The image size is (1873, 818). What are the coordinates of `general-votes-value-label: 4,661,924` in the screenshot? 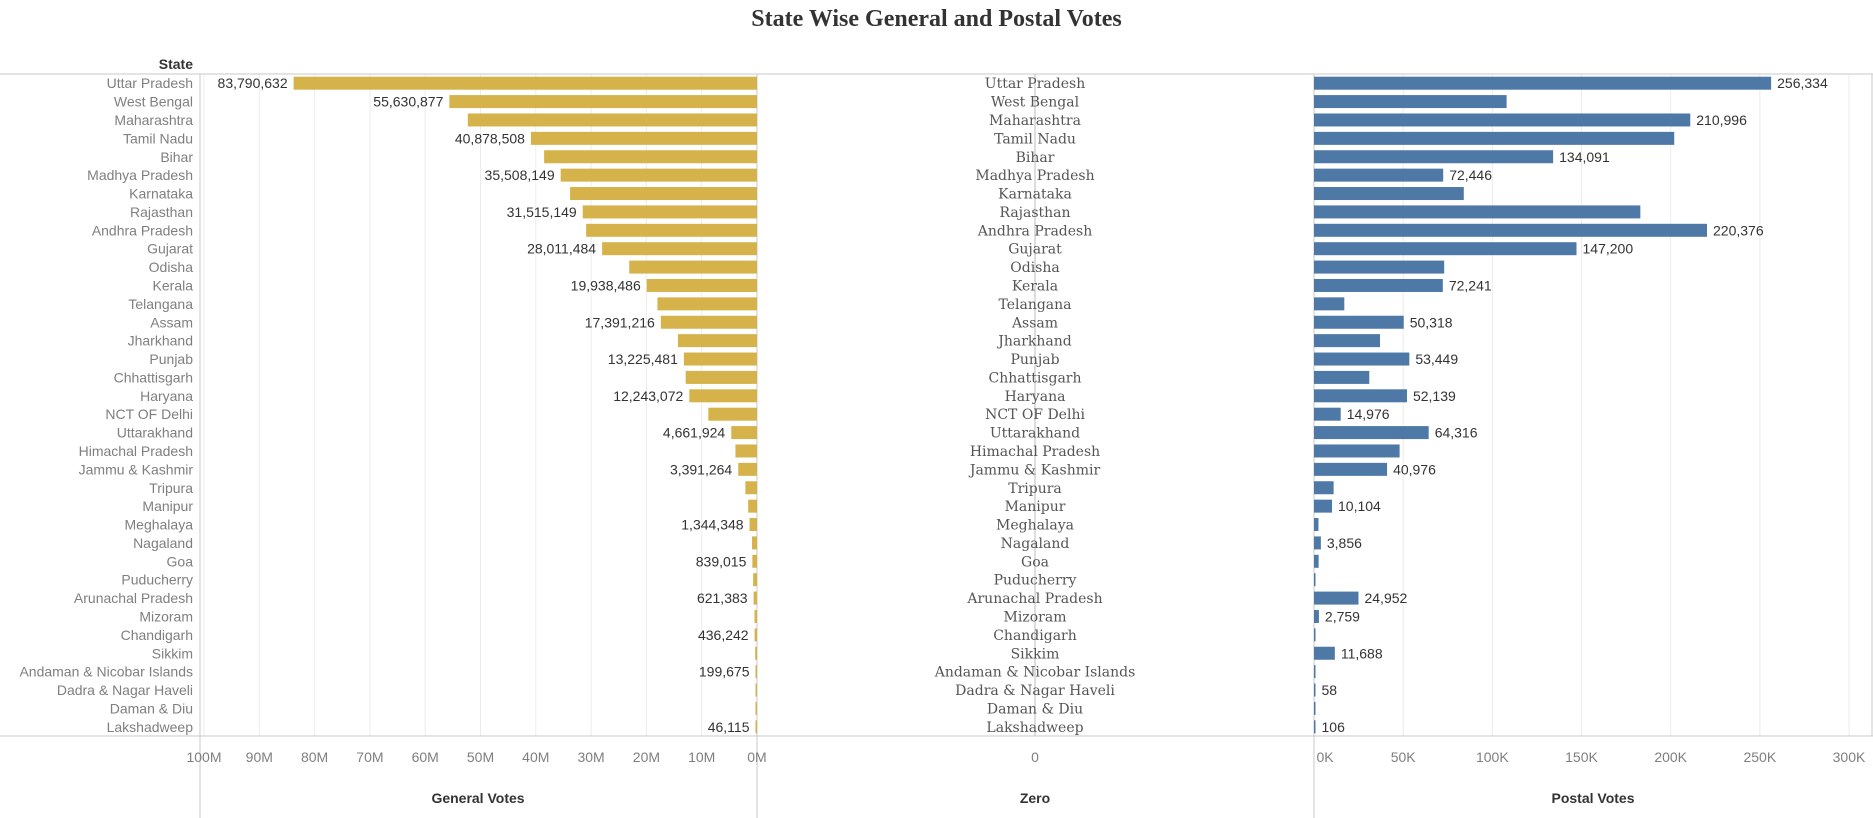 It's located at (694, 433).